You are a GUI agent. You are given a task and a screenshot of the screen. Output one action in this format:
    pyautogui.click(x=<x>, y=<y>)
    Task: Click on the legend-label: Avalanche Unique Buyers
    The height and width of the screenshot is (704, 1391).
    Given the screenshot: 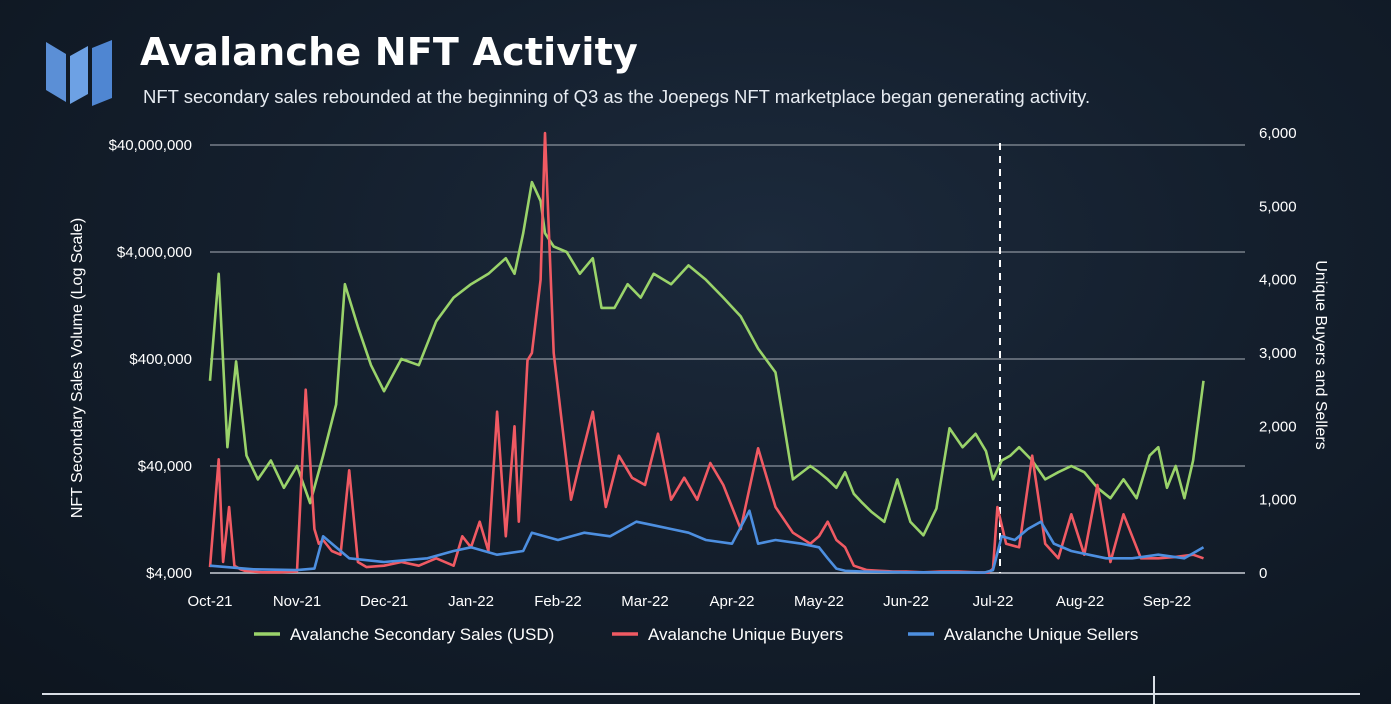 What is the action you would take?
    pyautogui.click(x=745, y=634)
    